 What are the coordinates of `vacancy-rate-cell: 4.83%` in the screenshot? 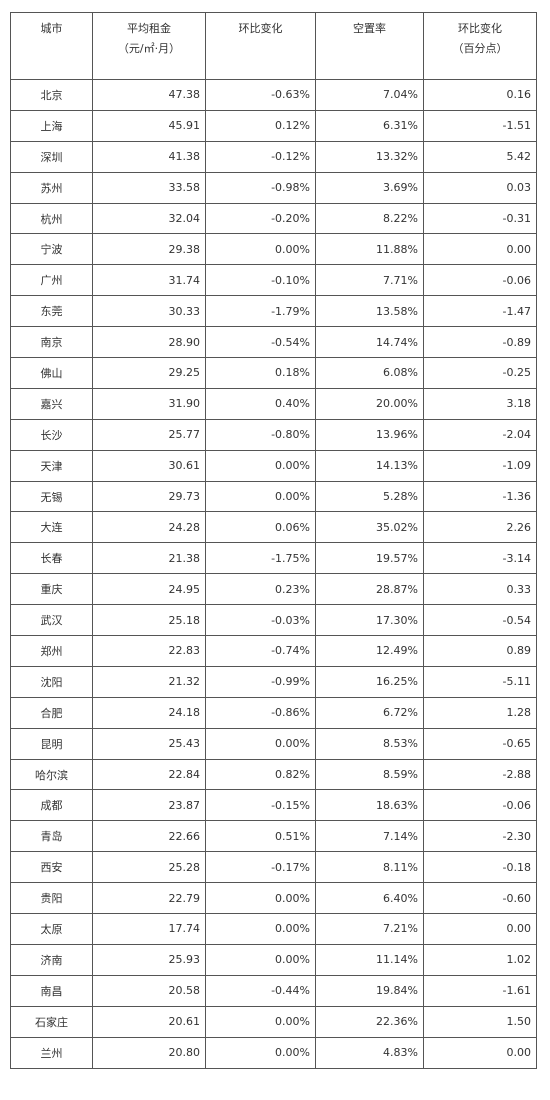 It's located at (369, 1052).